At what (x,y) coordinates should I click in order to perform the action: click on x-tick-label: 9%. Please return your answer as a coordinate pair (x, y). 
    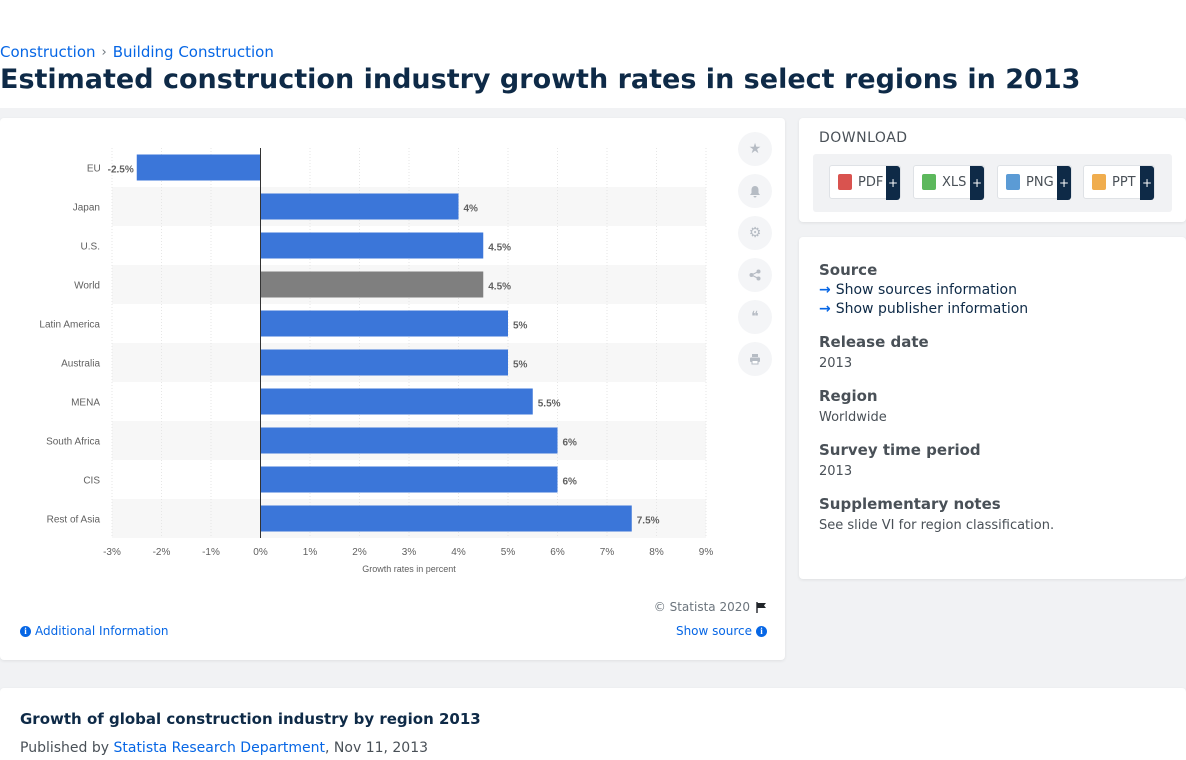
    Looking at the image, I should click on (706, 552).